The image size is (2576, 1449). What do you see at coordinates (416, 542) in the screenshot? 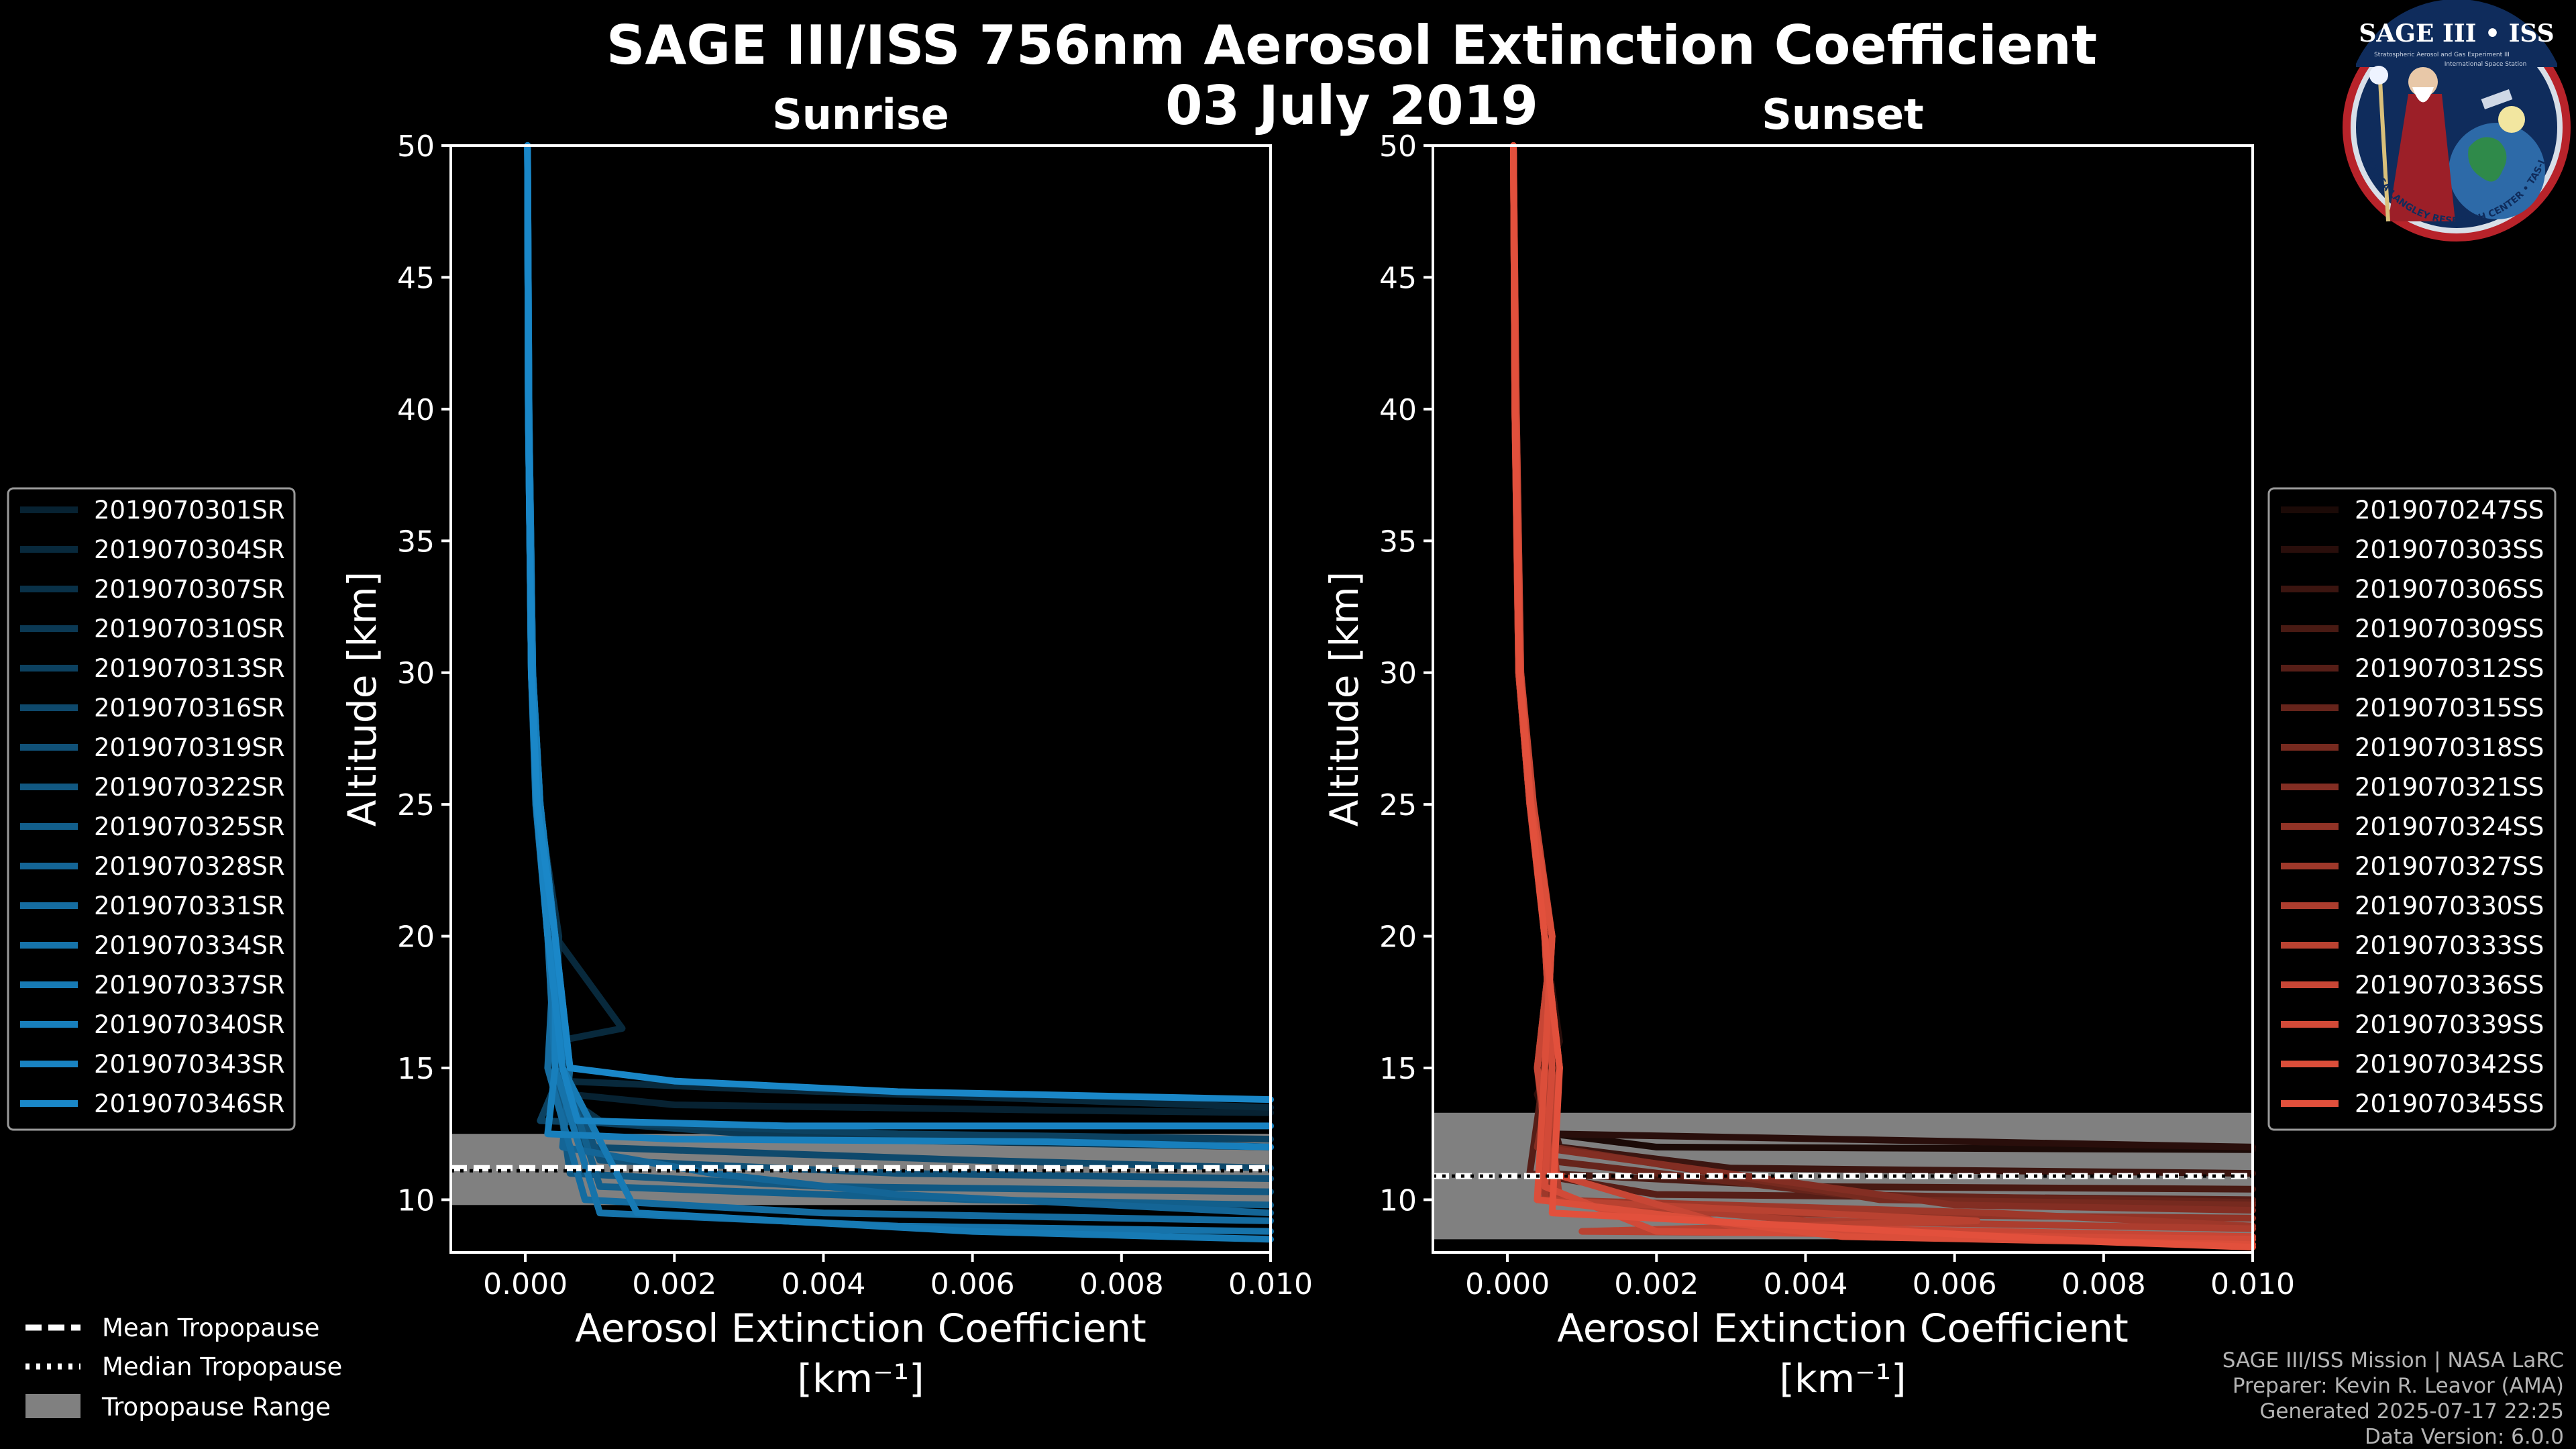
I see `sr-y-tick-label: 35` at bounding box center [416, 542].